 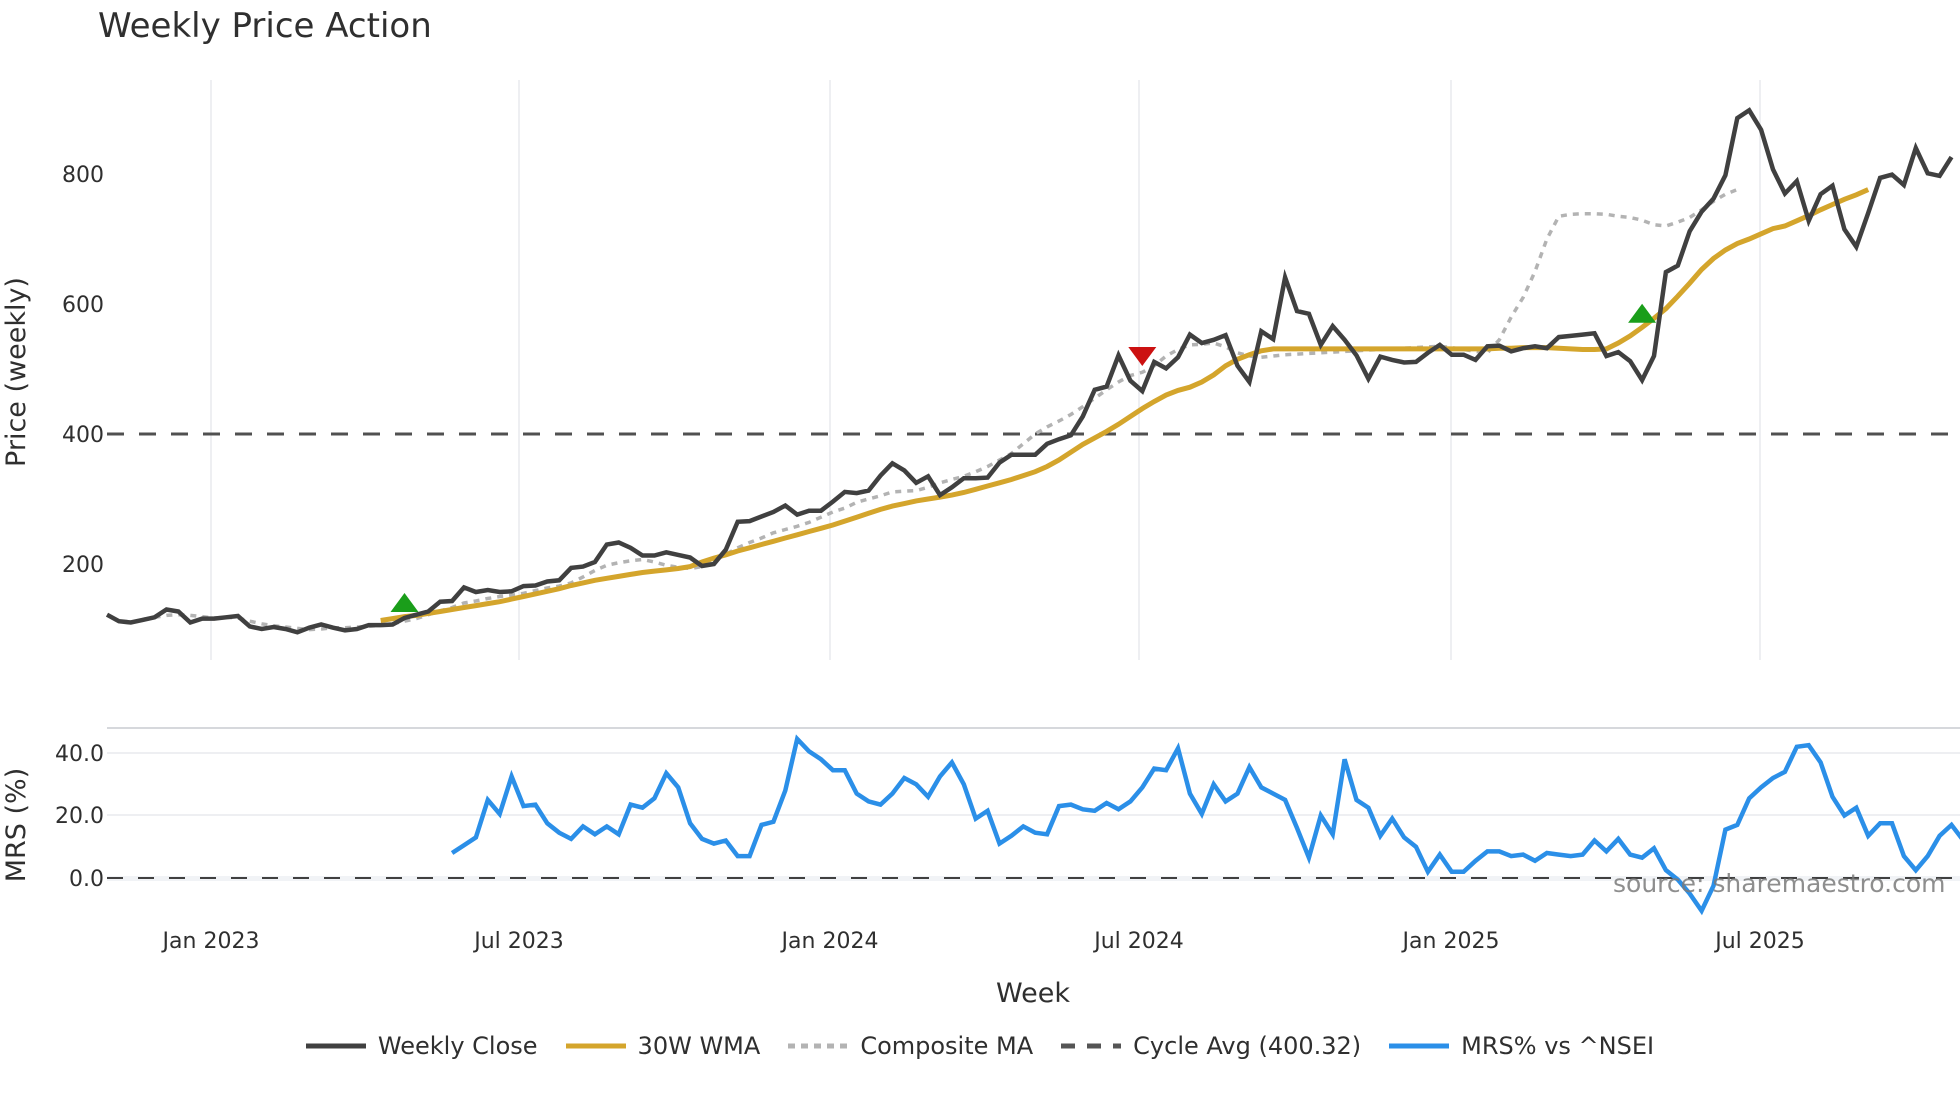 What do you see at coordinates (1033, 878) in the screenshot?
I see `mrs-zero-band` at bounding box center [1033, 878].